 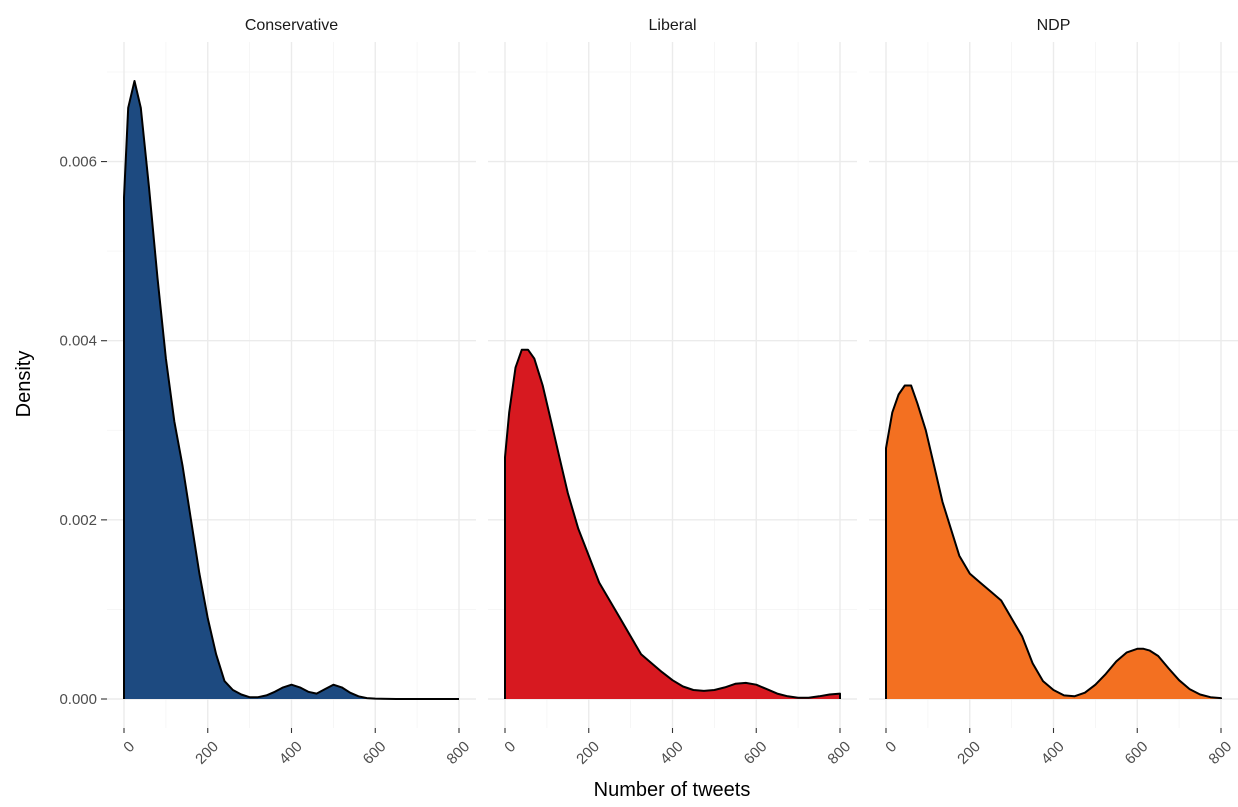 I want to click on x-axis-title: Number of tweets, so click(x=672, y=790).